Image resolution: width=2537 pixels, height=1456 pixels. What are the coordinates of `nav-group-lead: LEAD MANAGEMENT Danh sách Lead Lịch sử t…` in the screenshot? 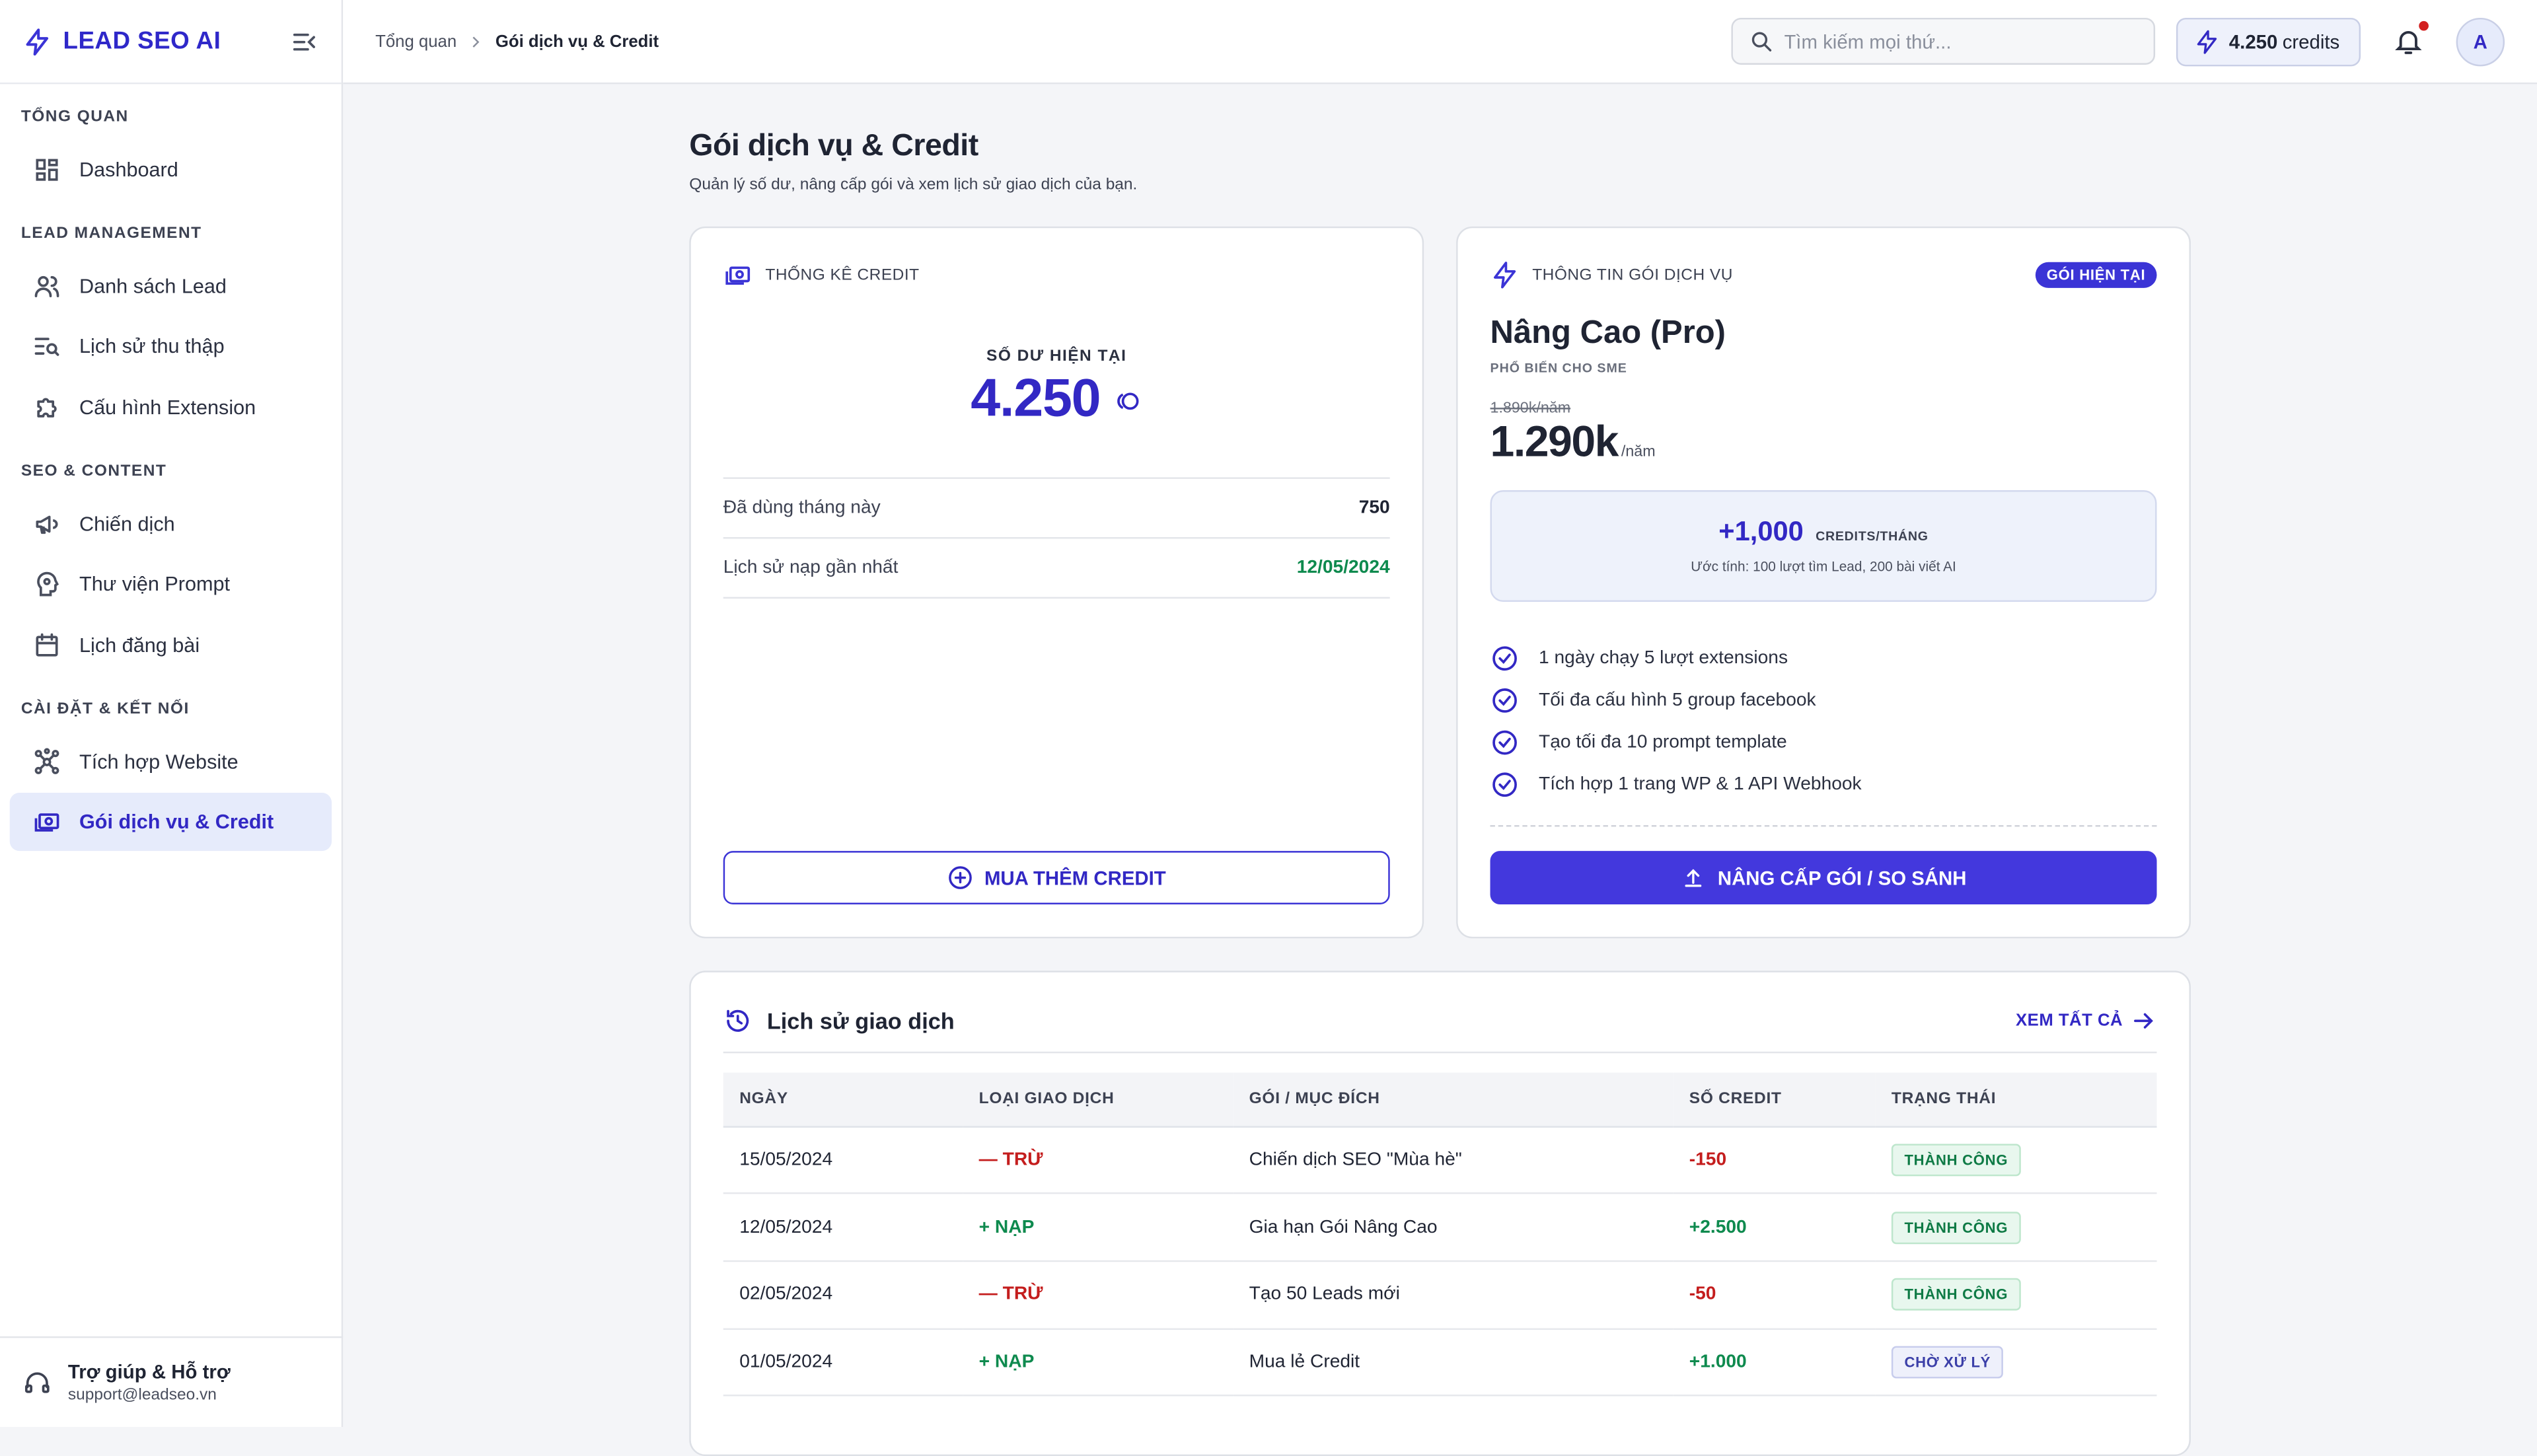 It's located at (171, 318).